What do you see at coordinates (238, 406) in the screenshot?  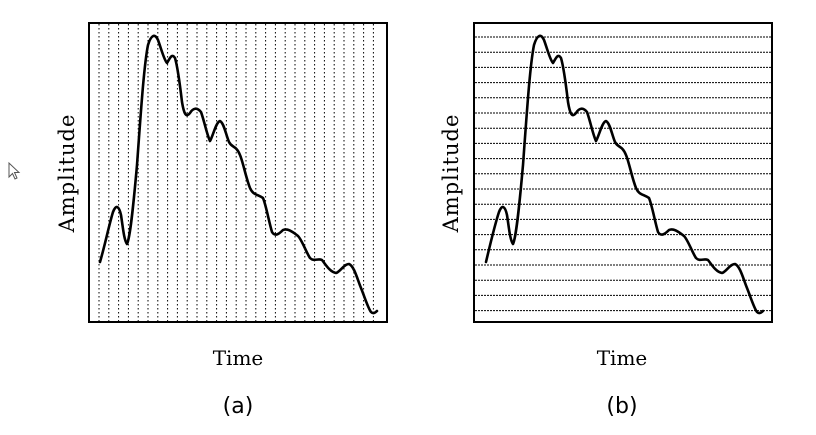 I see `panel-caption-a: (a)` at bounding box center [238, 406].